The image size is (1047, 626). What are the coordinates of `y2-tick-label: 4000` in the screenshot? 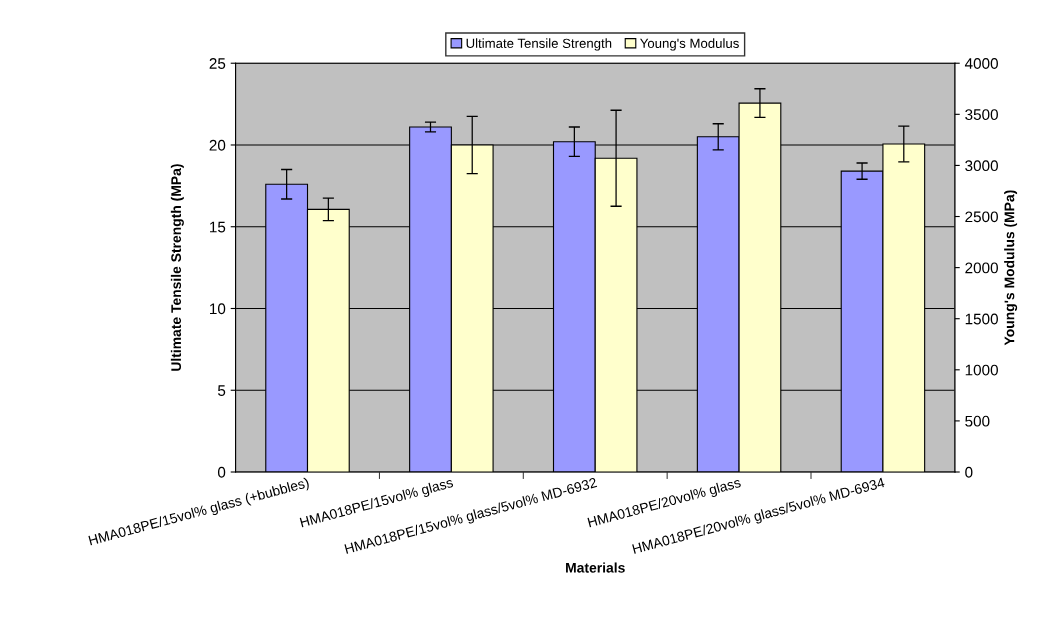 It's located at (981, 63).